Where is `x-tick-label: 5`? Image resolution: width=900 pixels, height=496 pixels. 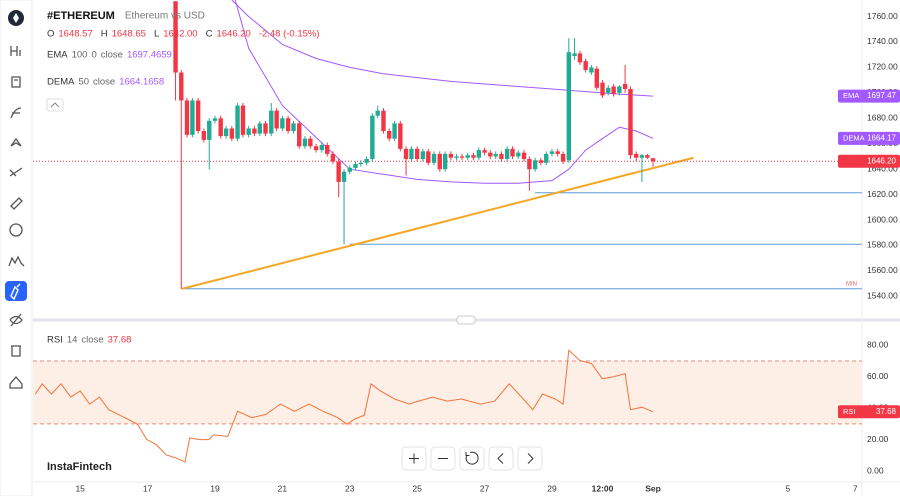 x-tick-label: 5 is located at coordinates (787, 488).